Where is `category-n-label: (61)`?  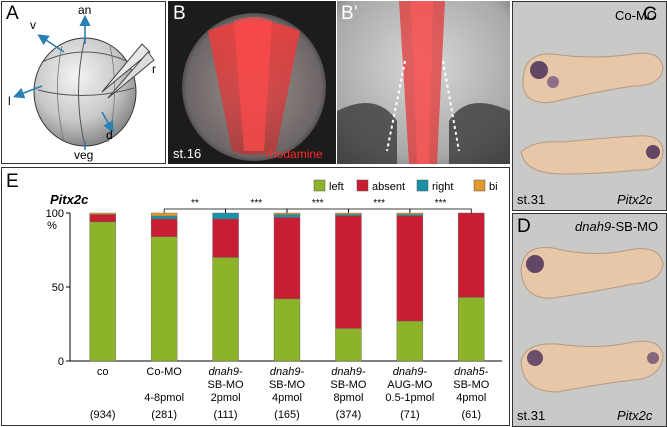 category-n-label: (61) is located at coordinates (472, 415).